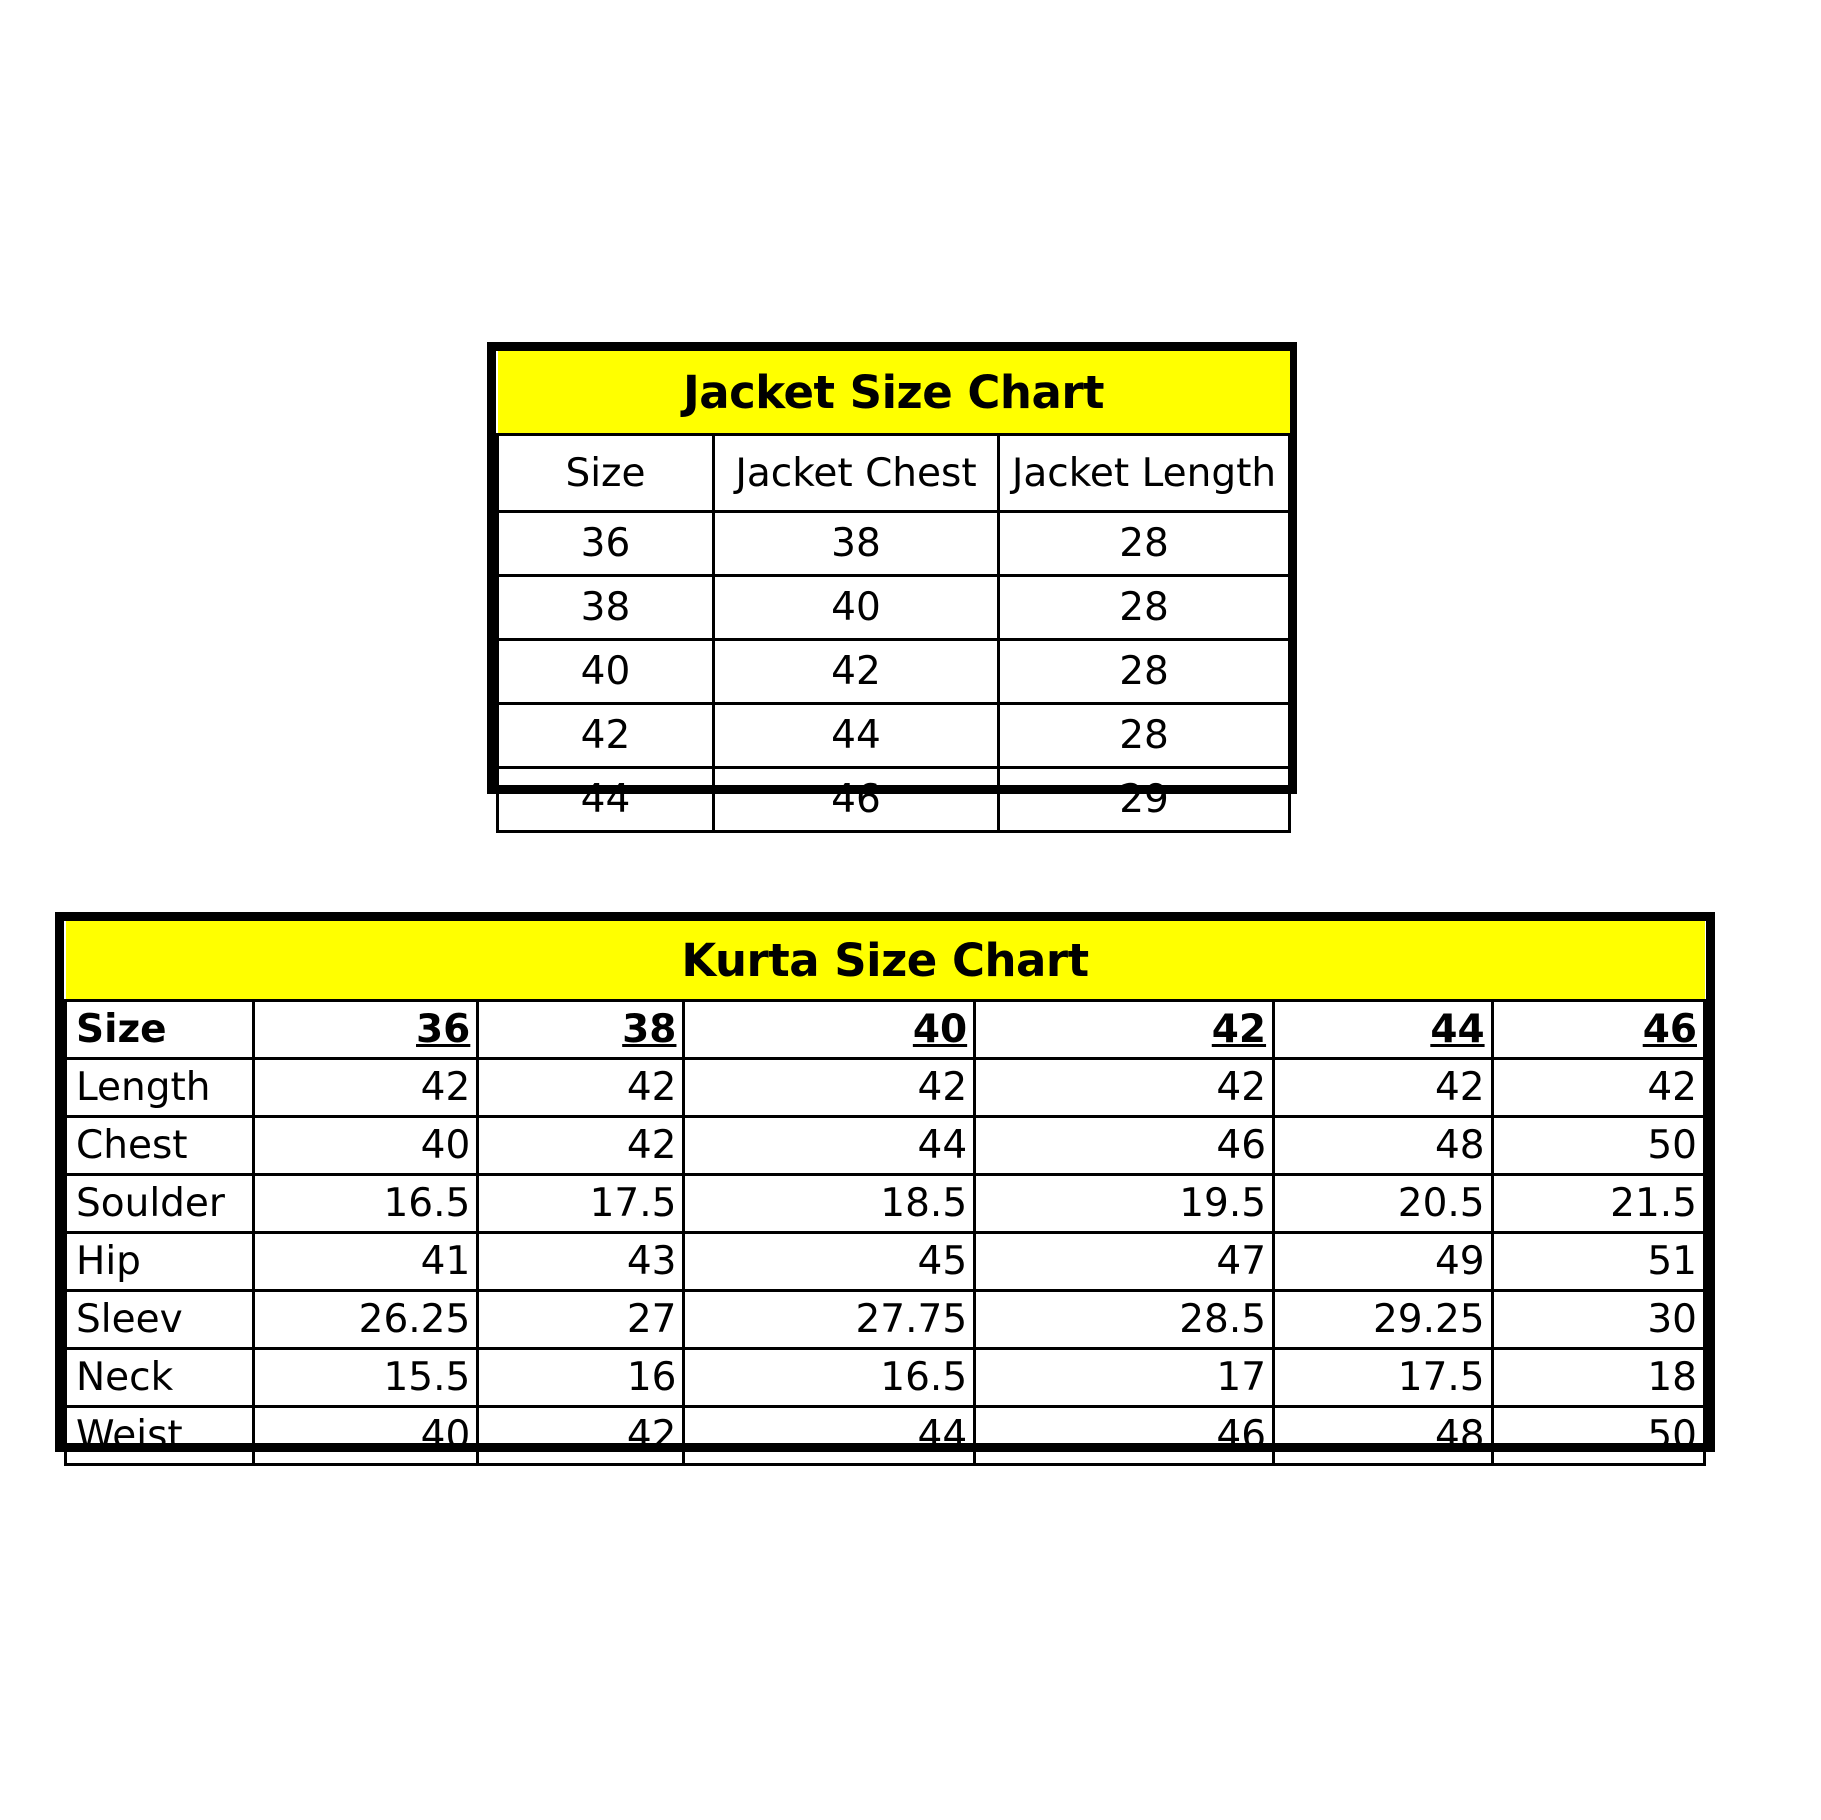 This screenshot has height=1820, width=1821. Describe the element at coordinates (856, 543) in the screenshot. I see `jacket-cell-chest: 38` at that location.